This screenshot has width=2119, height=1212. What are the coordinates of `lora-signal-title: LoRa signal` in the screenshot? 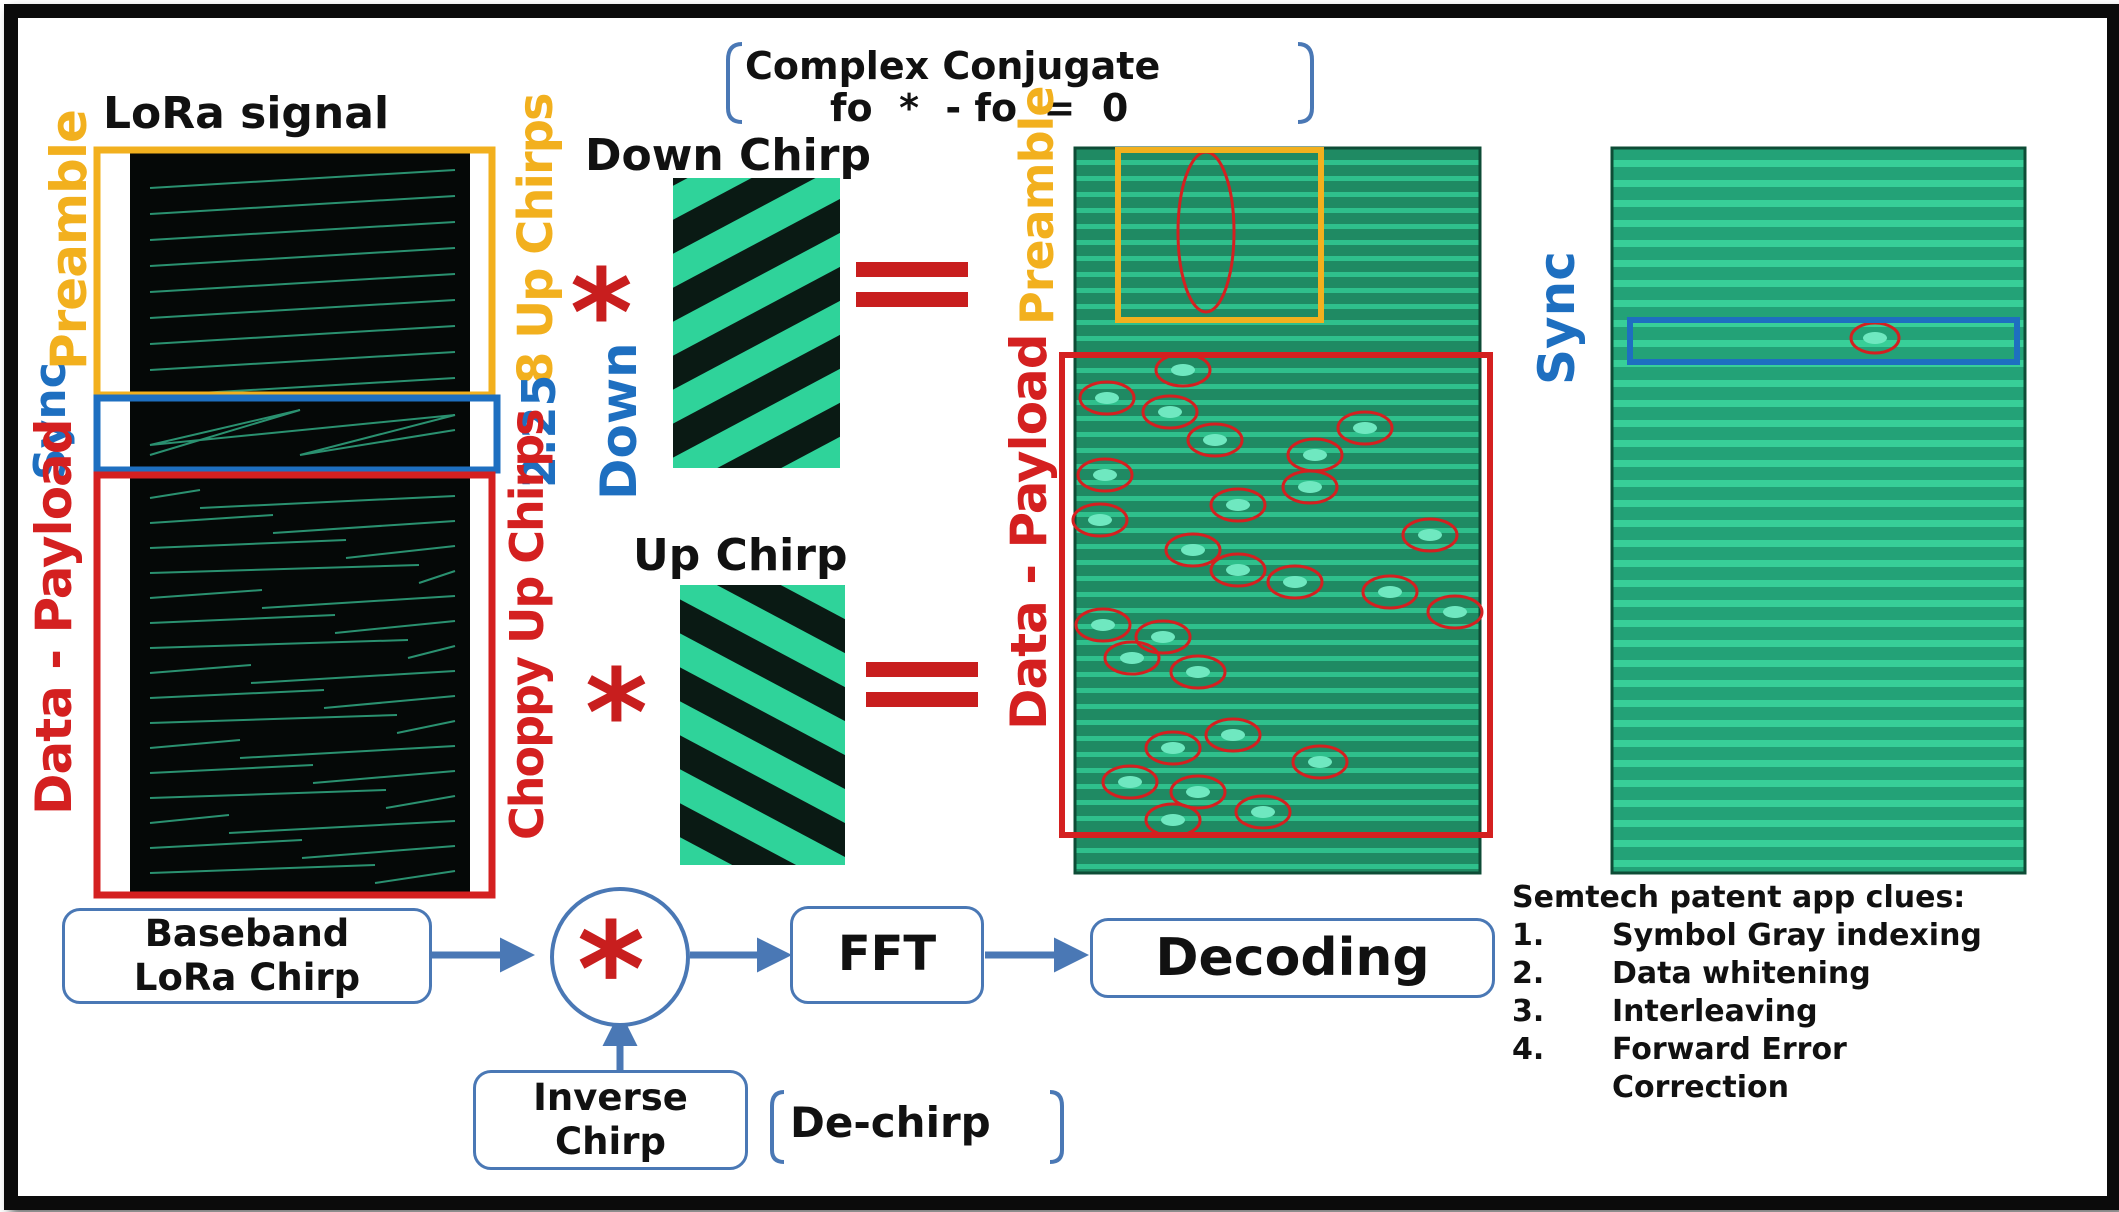 It's located at (246, 113).